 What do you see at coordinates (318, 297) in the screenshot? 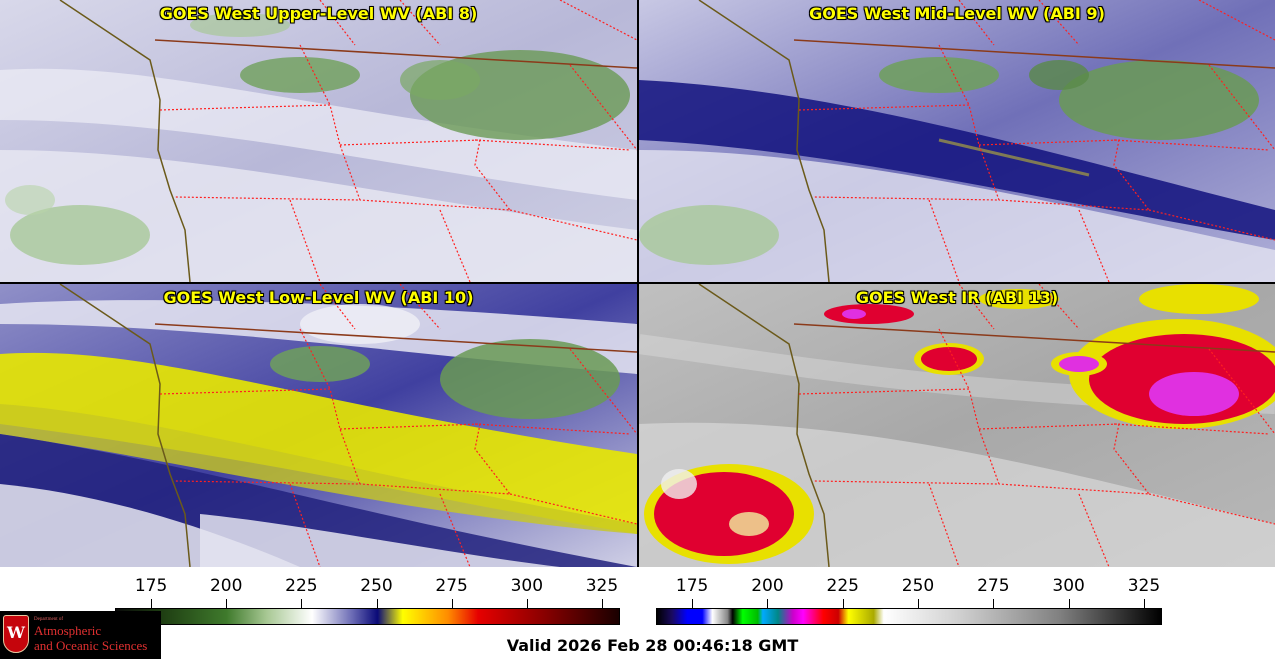
I see `low-level-wv-title: GOES West Low-Level WV (ABI 10)` at bounding box center [318, 297].